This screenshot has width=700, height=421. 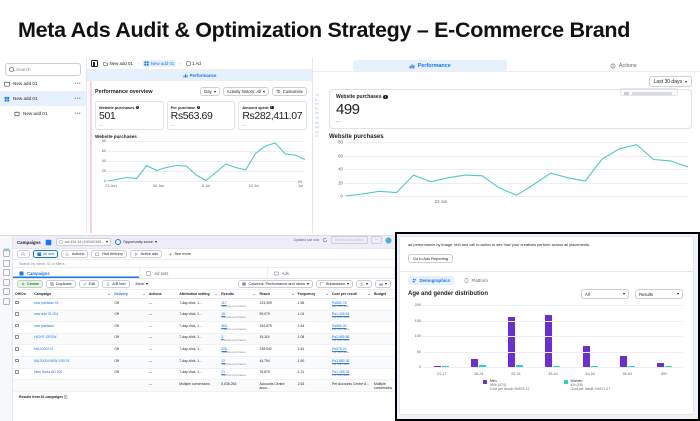 What do you see at coordinates (72, 350) in the screenshot?
I see `cell-campaign: MAJOON 01` at bounding box center [72, 350].